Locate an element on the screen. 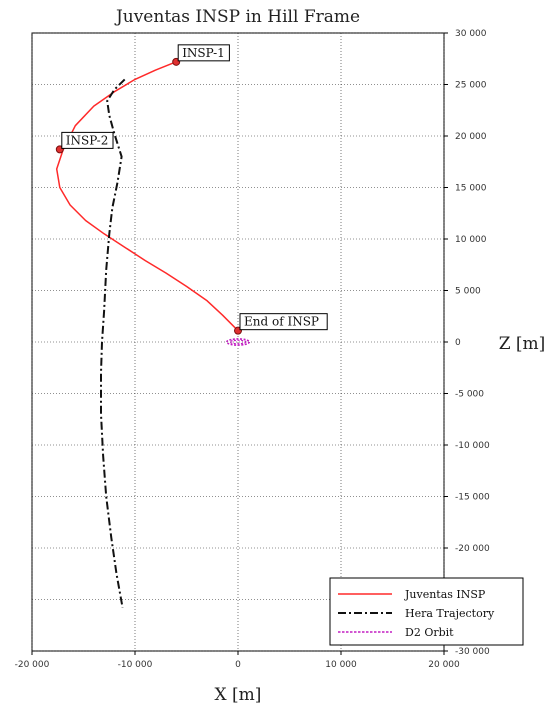  series-ellipse-d2-orbit is located at coordinates (238, 342).